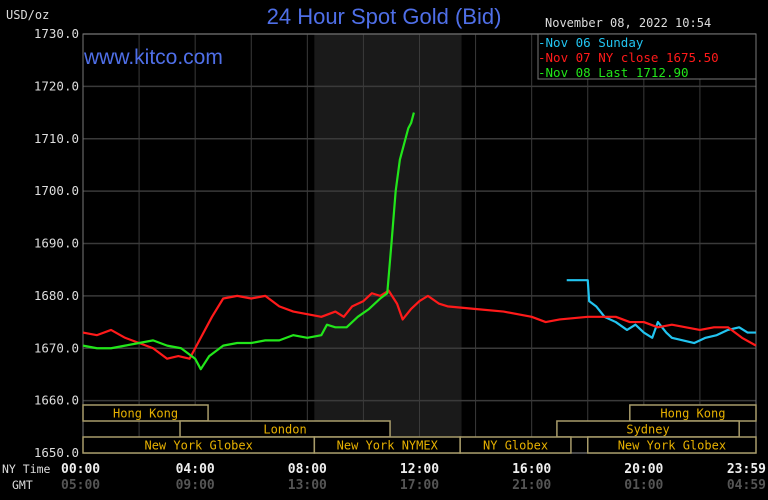 The image size is (768, 500). What do you see at coordinates (56, 85) in the screenshot?
I see `y-tick-label: 1720.0` at bounding box center [56, 85].